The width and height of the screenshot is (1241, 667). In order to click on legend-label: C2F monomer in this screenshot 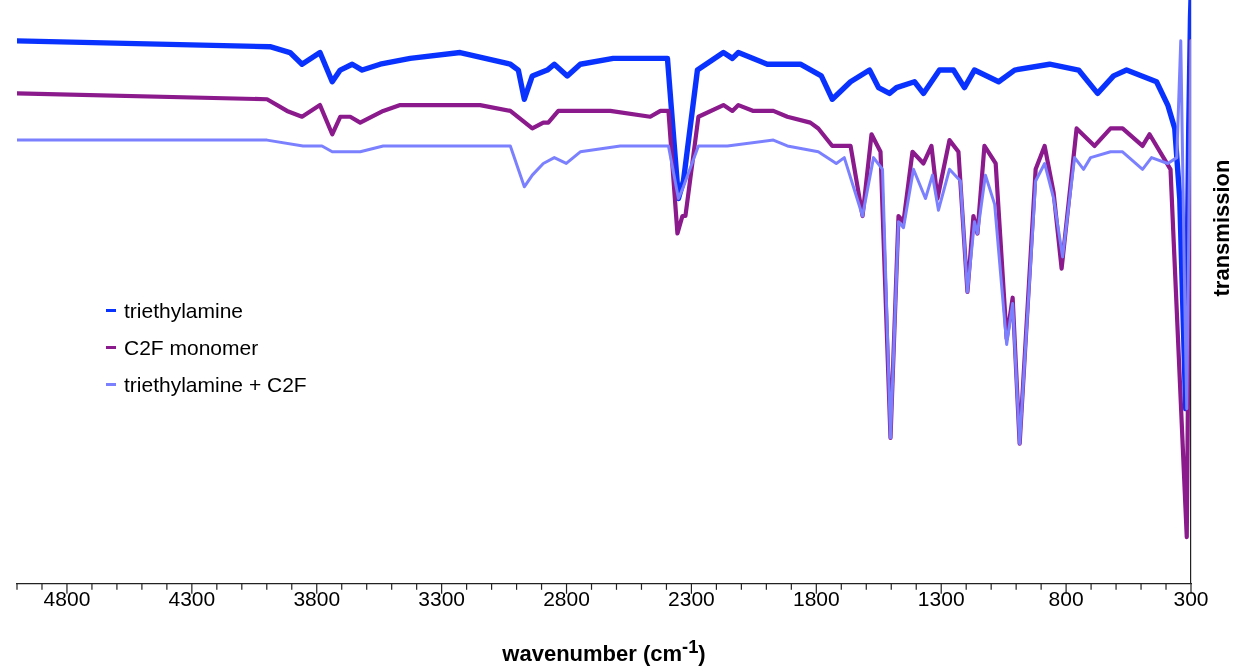, I will do `click(191, 347)`.